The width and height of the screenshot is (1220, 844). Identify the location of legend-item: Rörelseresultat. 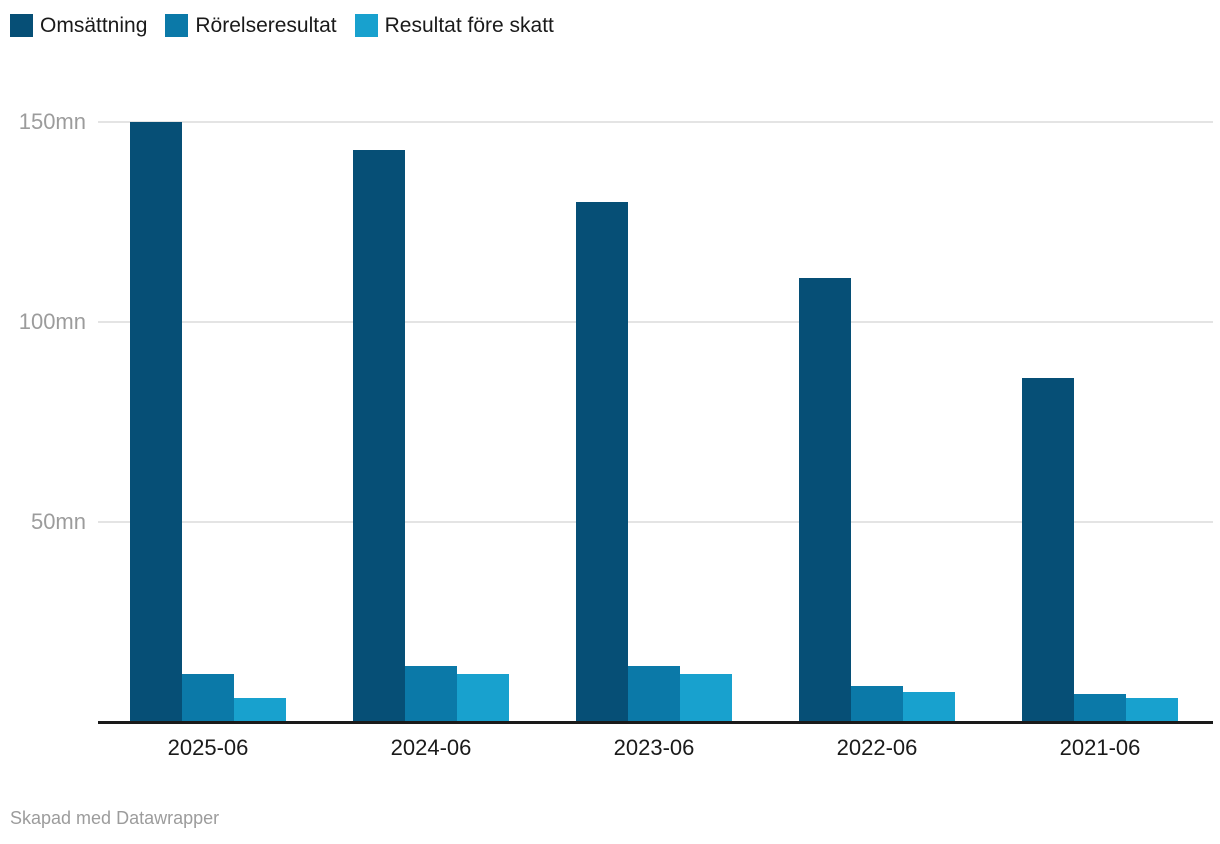
(251, 25).